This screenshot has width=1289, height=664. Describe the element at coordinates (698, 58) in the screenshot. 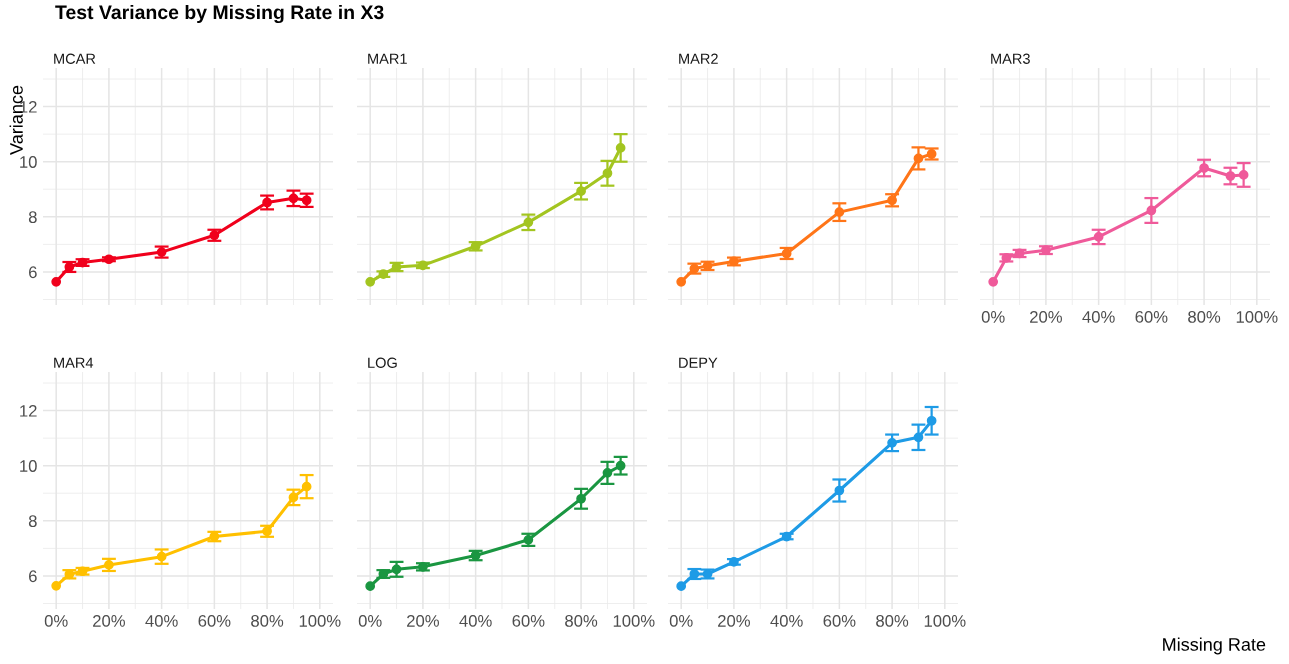

I see `chart-subtitle: MAR2` at that location.